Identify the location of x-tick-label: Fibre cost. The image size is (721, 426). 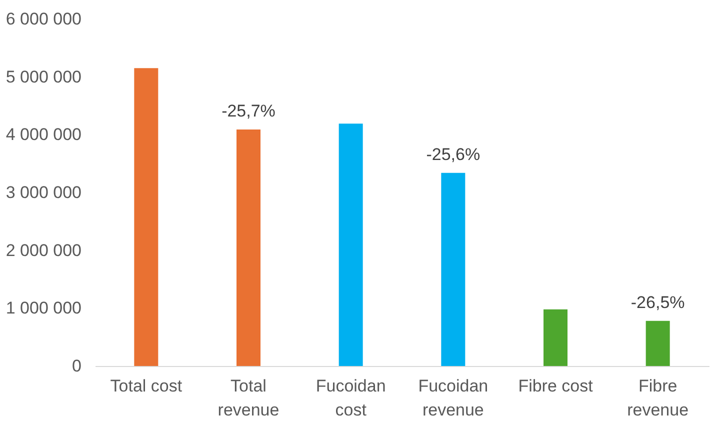
(556, 386).